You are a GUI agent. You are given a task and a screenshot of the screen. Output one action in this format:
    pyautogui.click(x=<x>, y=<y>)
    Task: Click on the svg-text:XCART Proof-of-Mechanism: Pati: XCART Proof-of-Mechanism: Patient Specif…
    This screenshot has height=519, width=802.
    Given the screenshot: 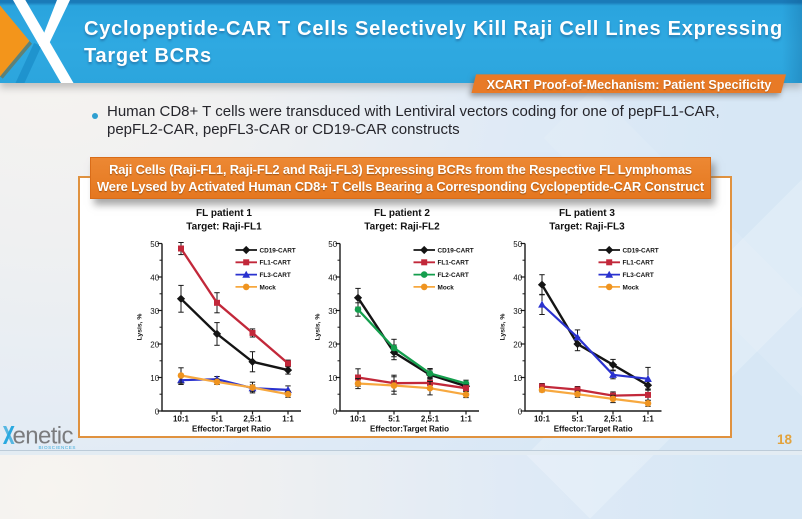 What is the action you would take?
    pyautogui.click(x=629, y=85)
    